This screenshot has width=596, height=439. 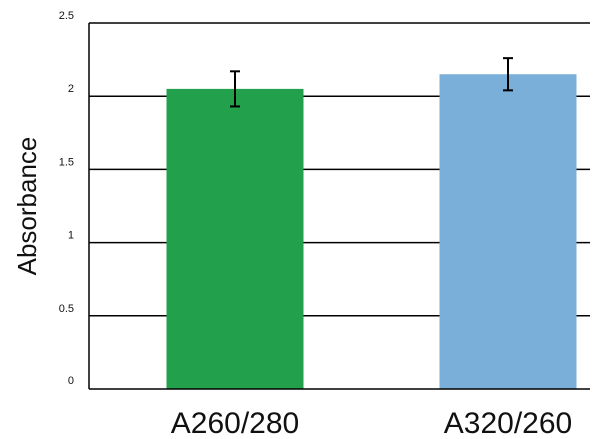 What do you see at coordinates (66, 16) in the screenshot?
I see `y-tick-label: 2.5` at bounding box center [66, 16].